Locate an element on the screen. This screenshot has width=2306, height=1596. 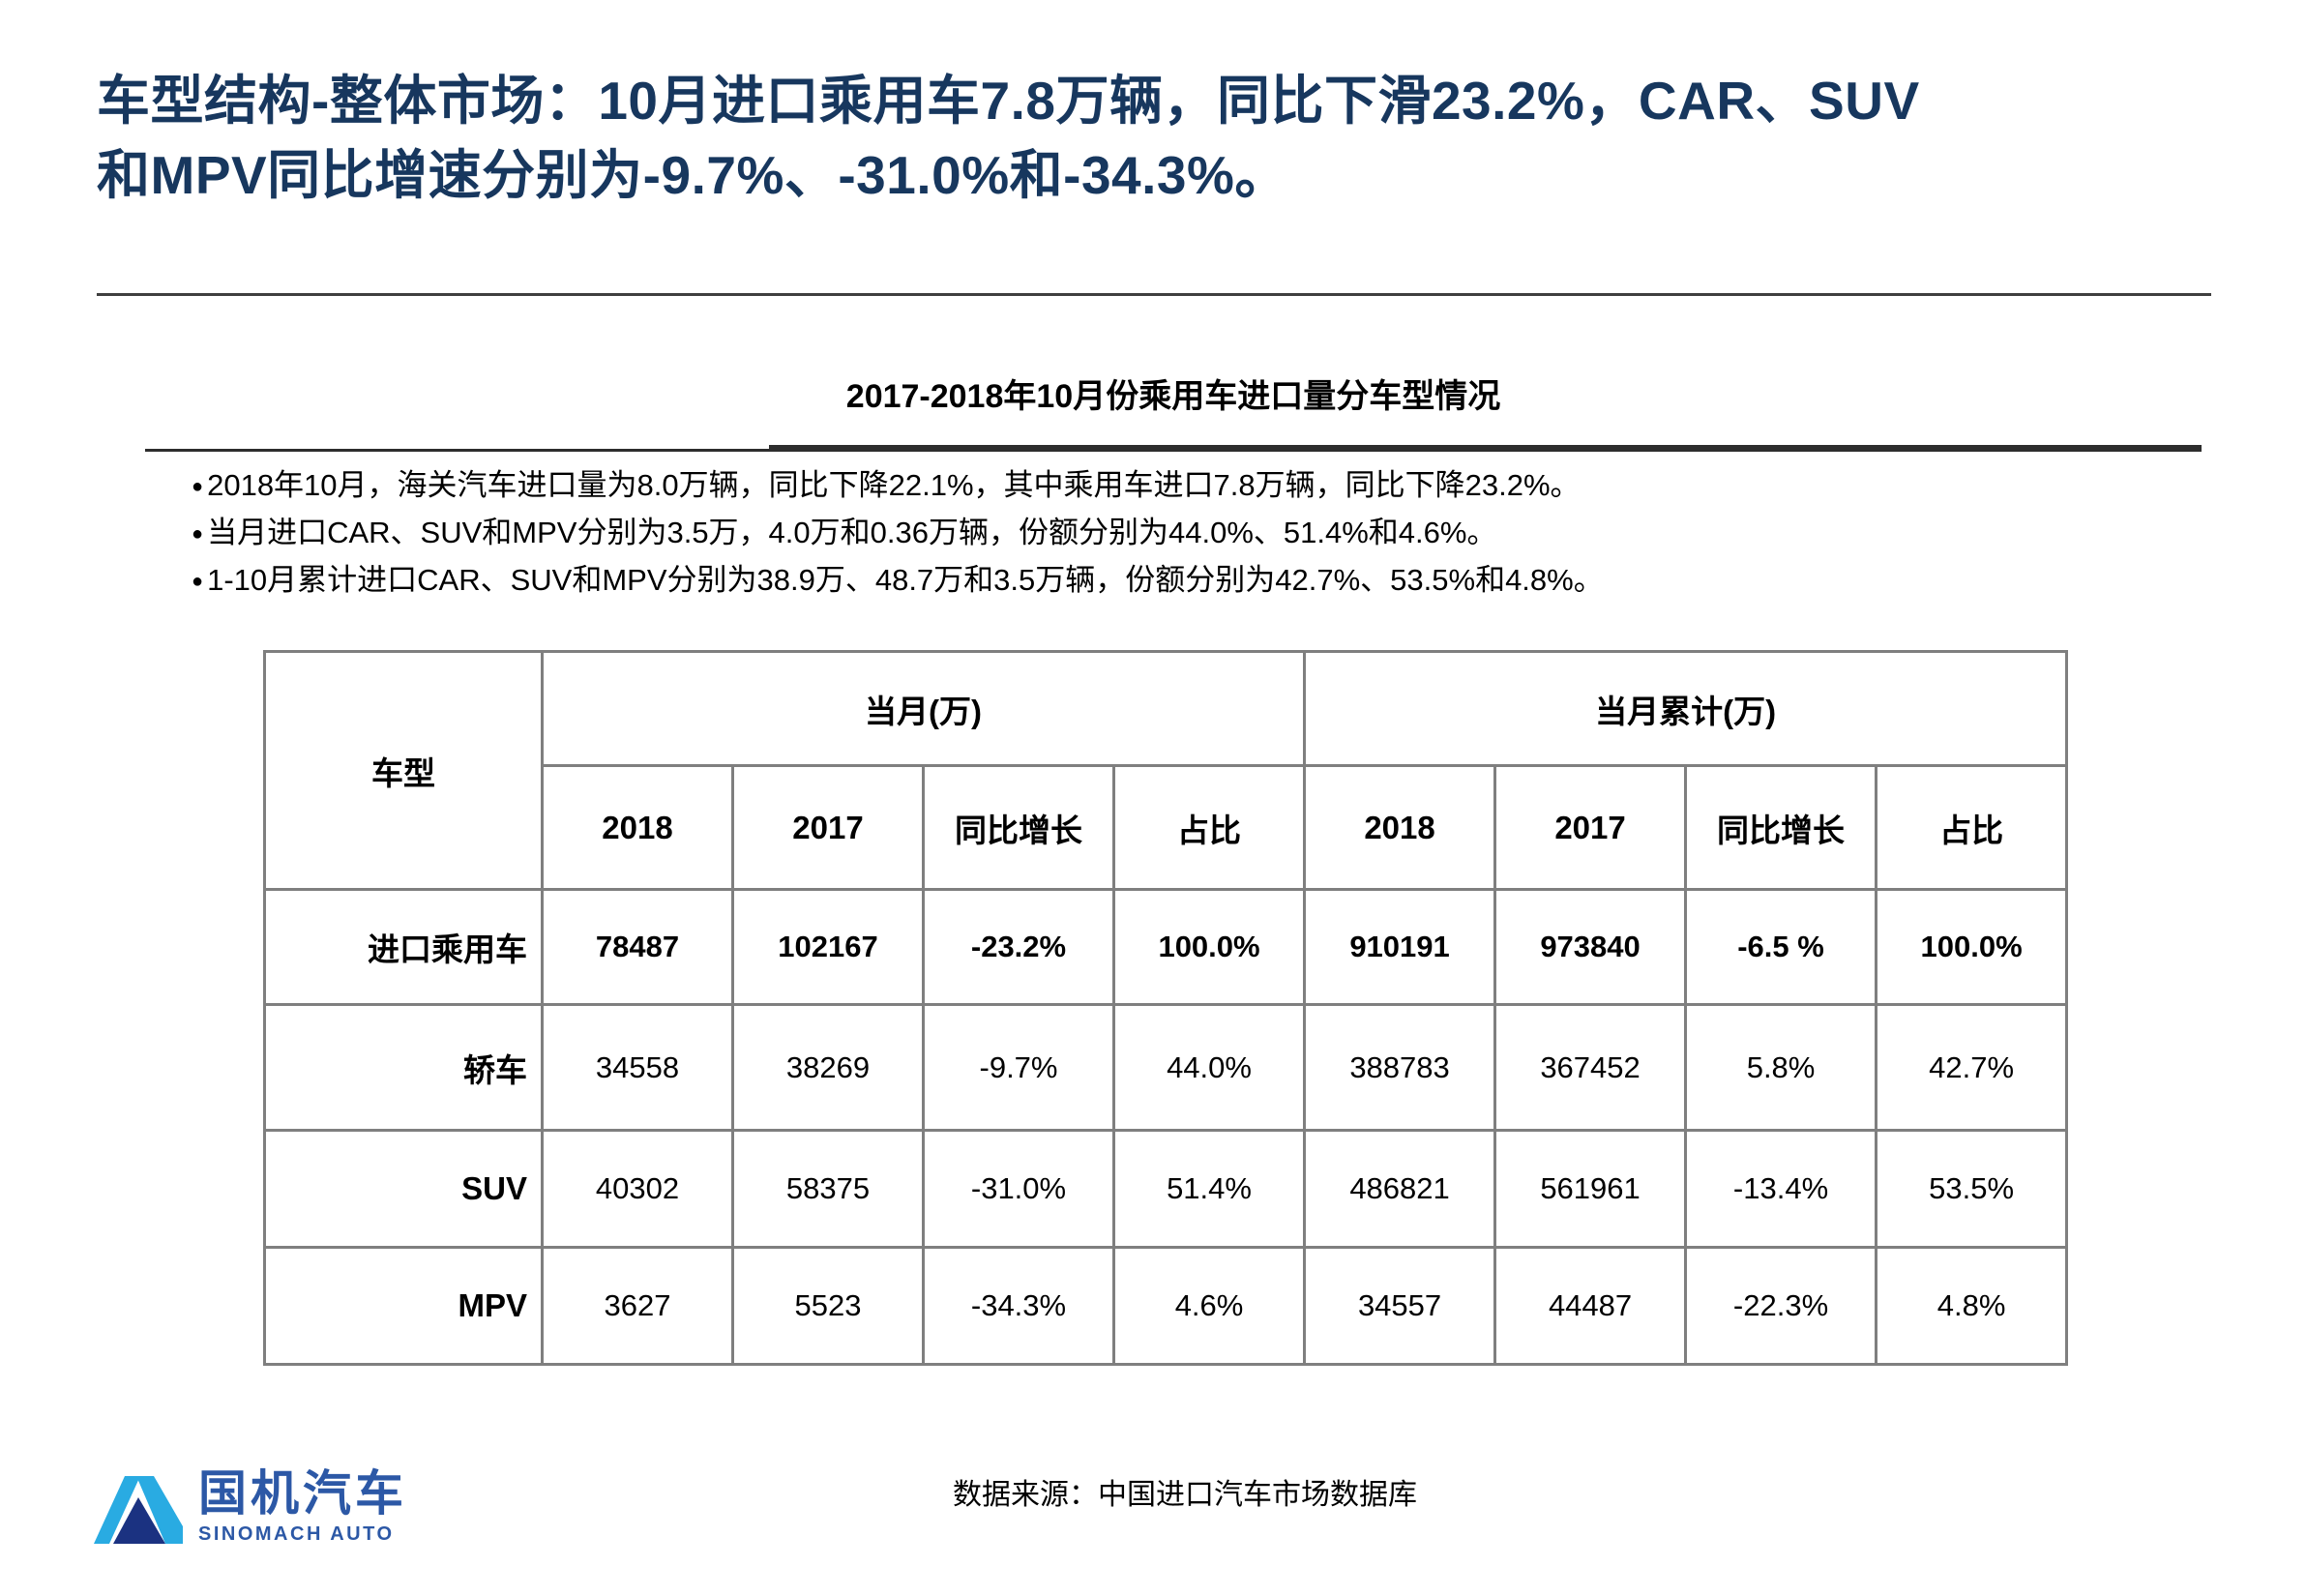
cell-suv-cur-share: 51.4% is located at coordinates (1209, 1189).